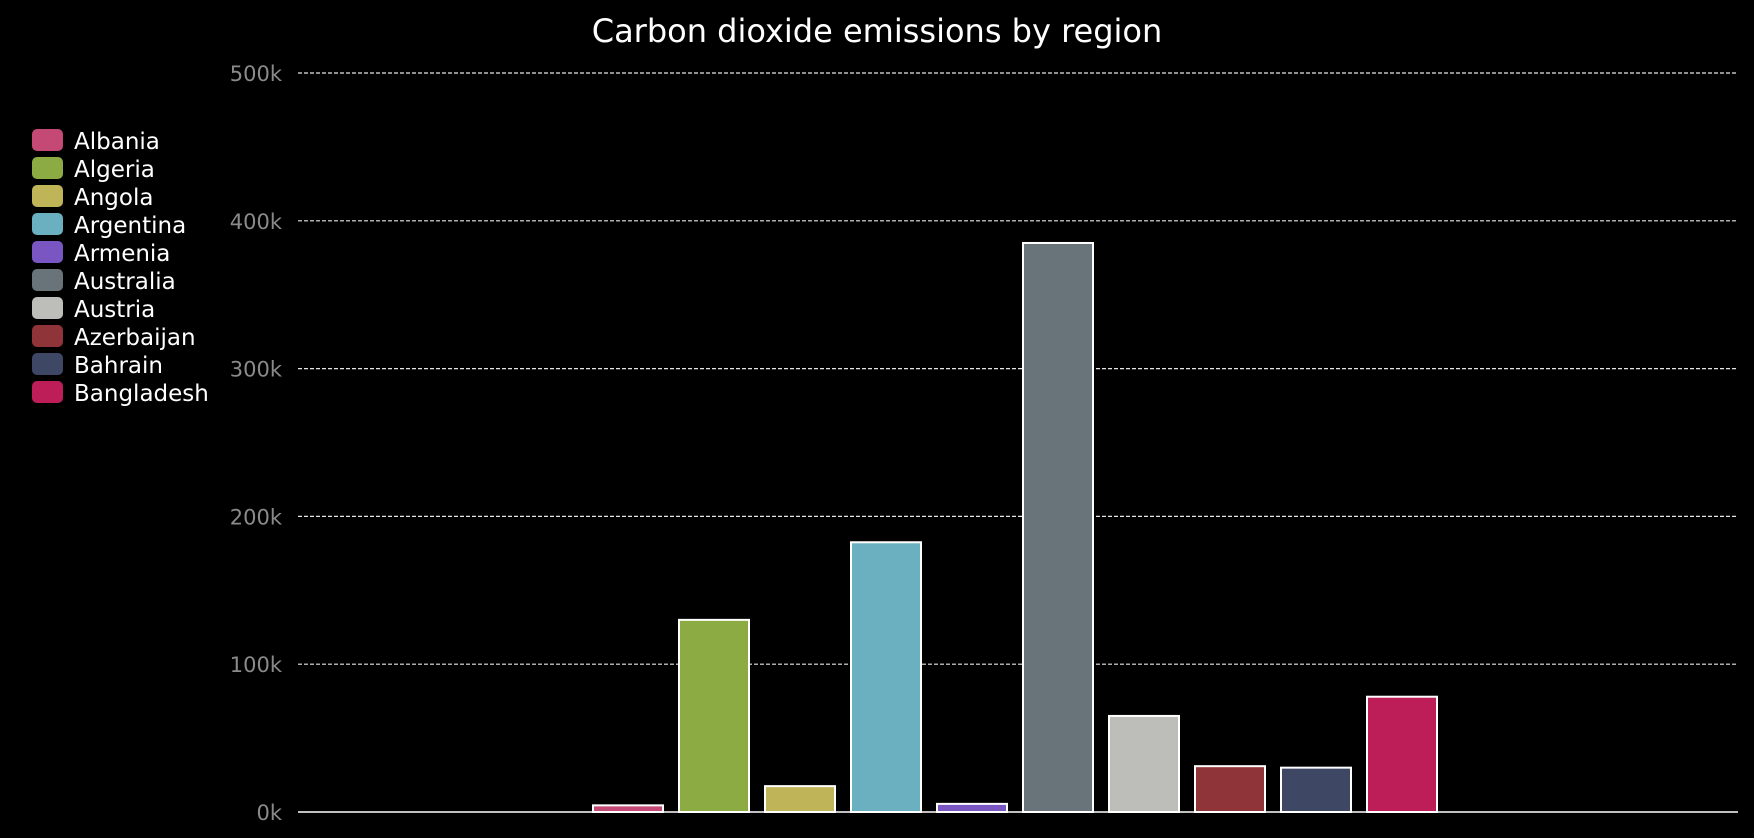  What do you see at coordinates (256, 222) in the screenshot?
I see `y-tick-label: 400k` at bounding box center [256, 222].